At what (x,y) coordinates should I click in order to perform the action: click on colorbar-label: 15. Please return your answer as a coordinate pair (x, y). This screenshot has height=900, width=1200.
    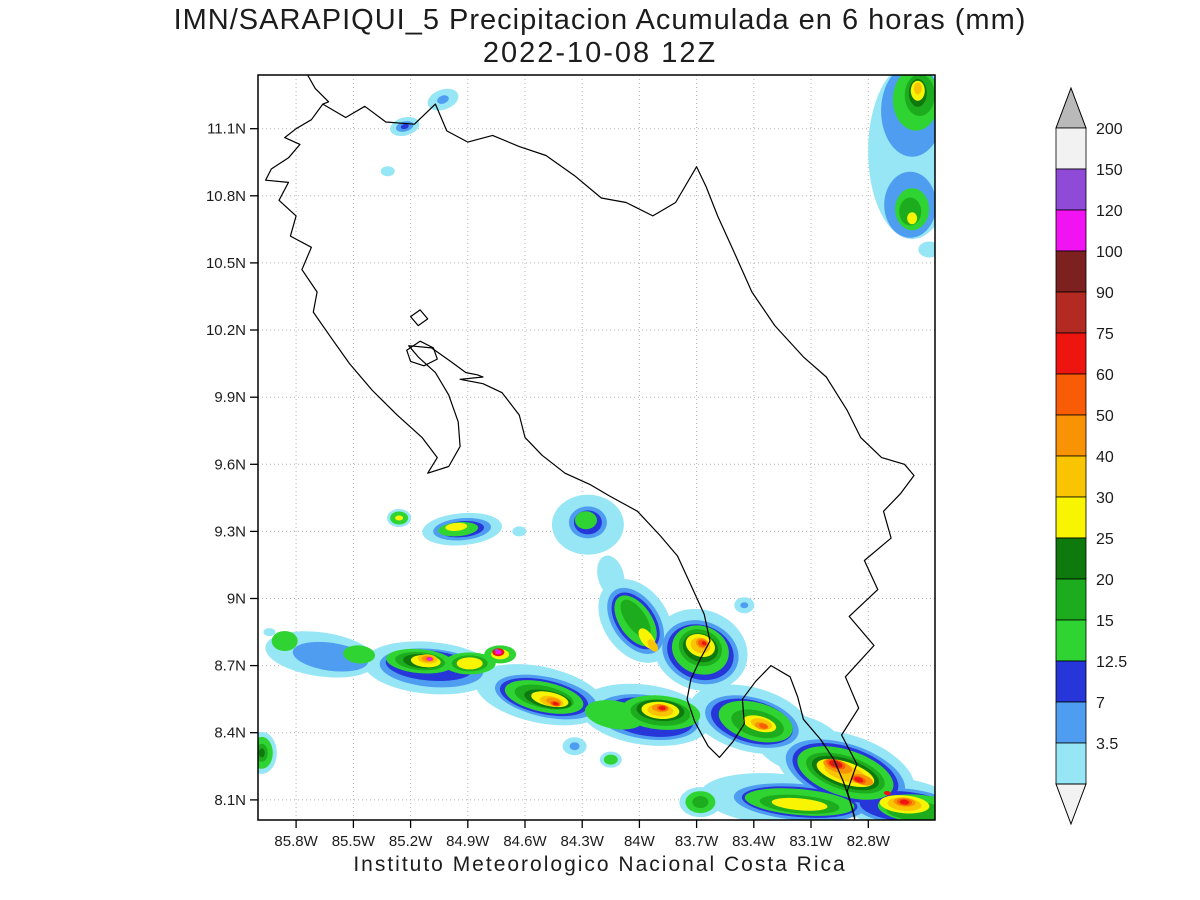
    Looking at the image, I should click on (1105, 621).